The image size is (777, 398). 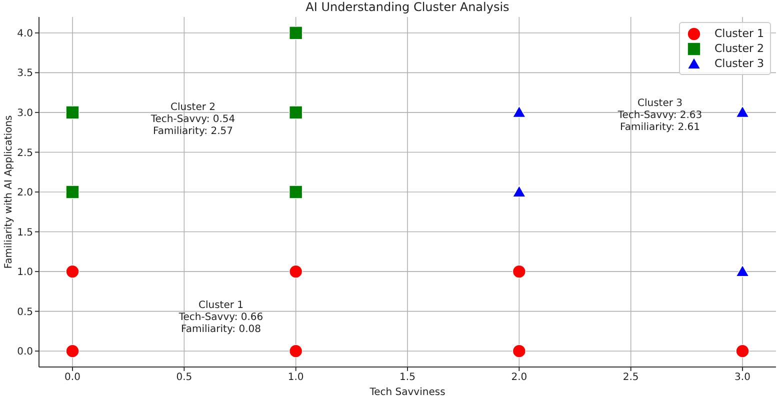 I want to click on annotation: Cluster 3 Tech-Savvy: 2.63 Familiarity: 2.61, so click(x=660, y=116).